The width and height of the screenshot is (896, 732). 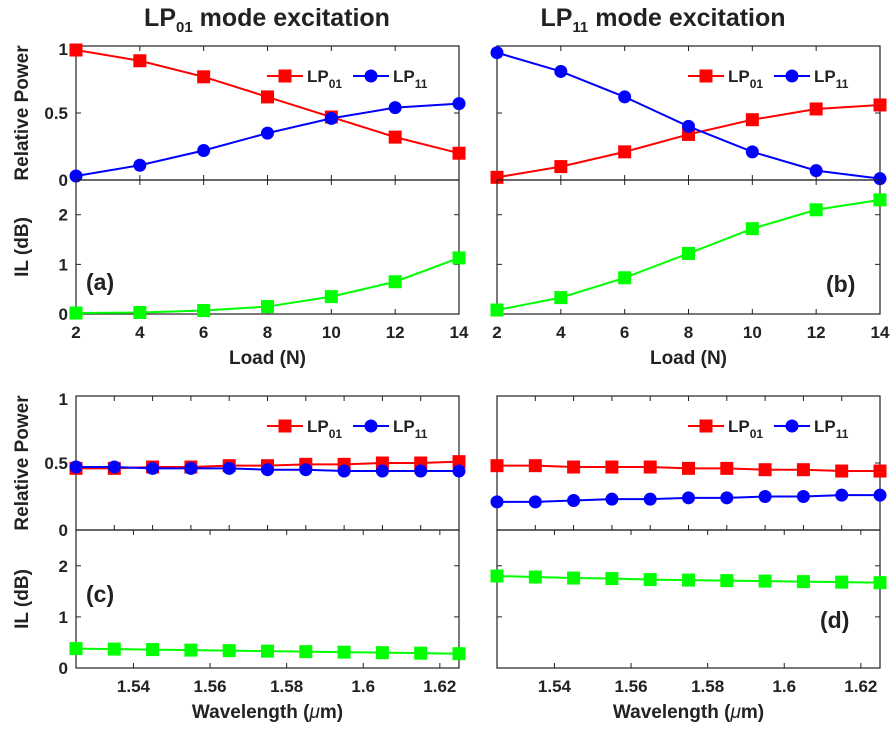 I want to click on x-tick-label: 4, so click(x=561, y=332).